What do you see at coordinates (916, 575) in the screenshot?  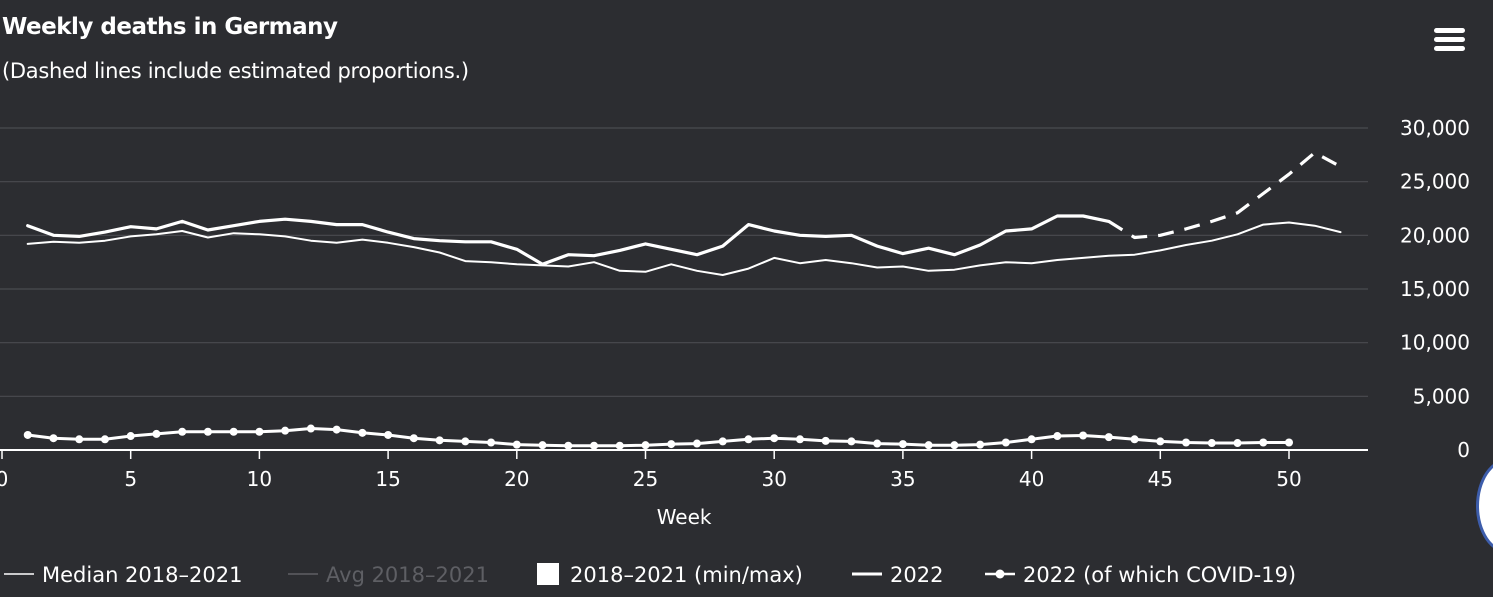 I see `legend-label: 2022` at bounding box center [916, 575].